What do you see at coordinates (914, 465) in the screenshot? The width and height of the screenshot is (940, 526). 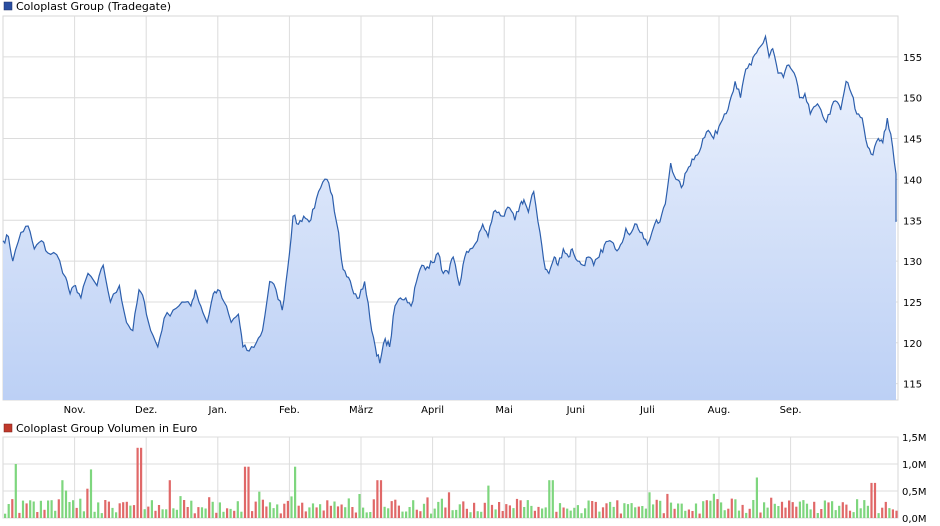 I see `volume-y-tick-label: 1,0M` at bounding box center [914, 465].